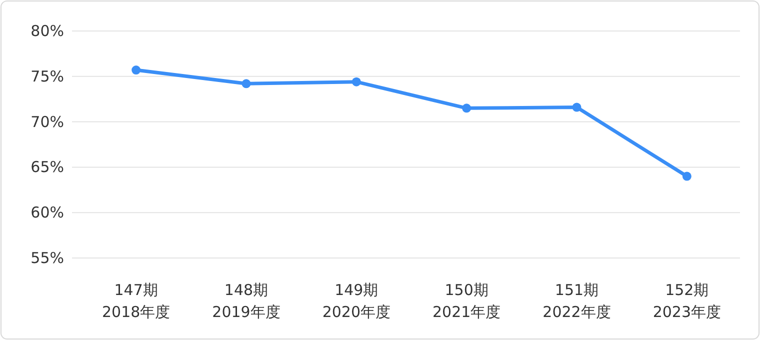  What do you see at coordinates (356, 301) in the screenshot?
I see `x-tick-label: 149期 2020年度` at bounding box center [356, 301].